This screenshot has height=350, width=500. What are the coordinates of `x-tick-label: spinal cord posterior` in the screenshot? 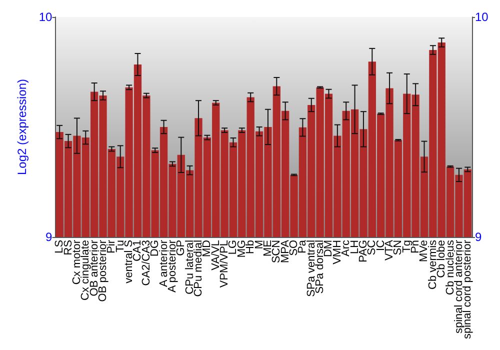 It's located at (468, 290).